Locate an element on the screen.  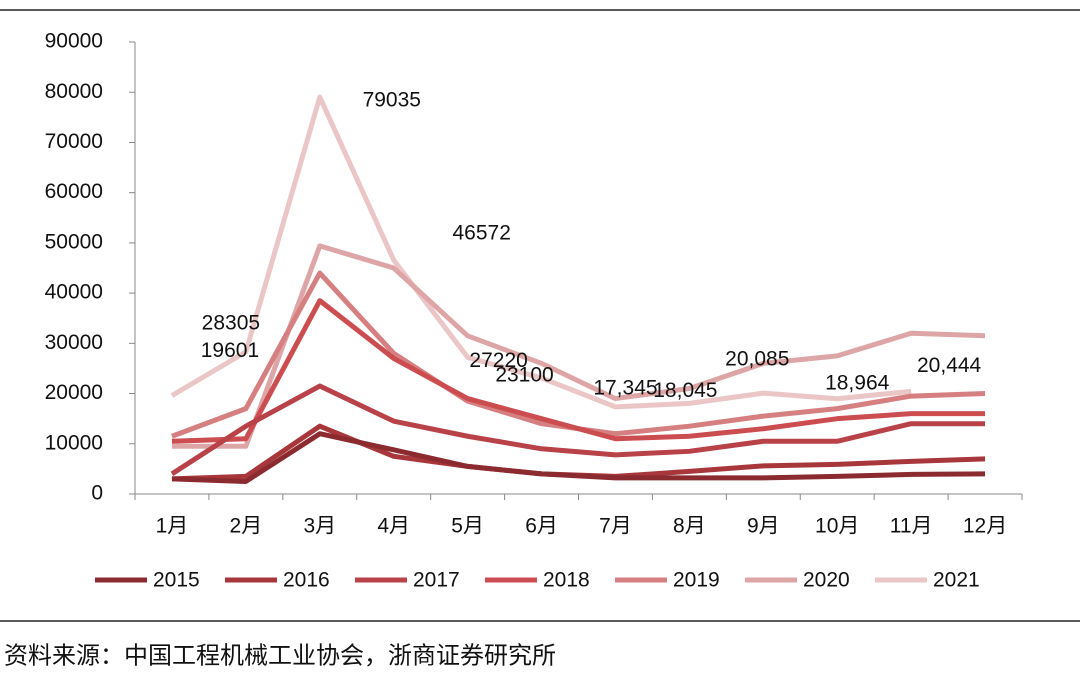
y-tick-label: 70000 is located at coordinates (74, 141).